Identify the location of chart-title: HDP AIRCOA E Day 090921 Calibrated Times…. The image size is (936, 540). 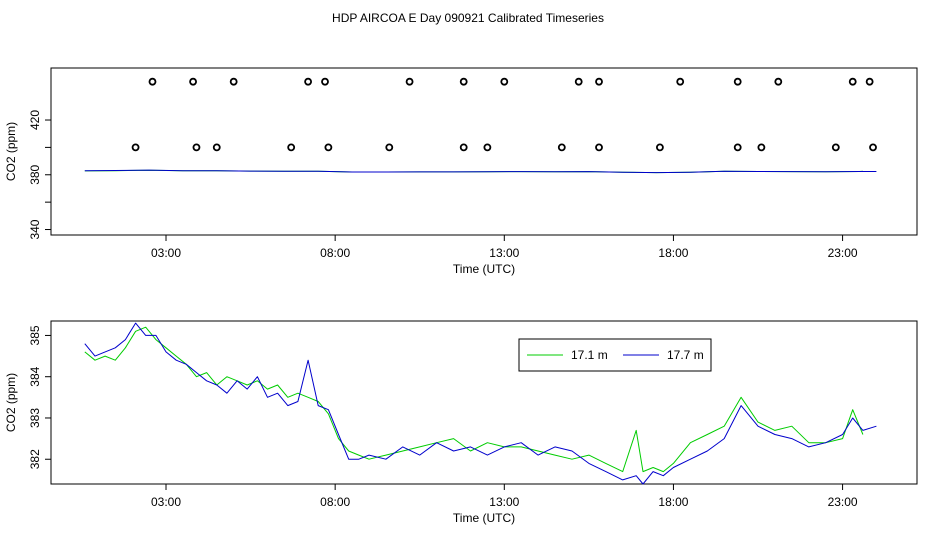
(468, 18).